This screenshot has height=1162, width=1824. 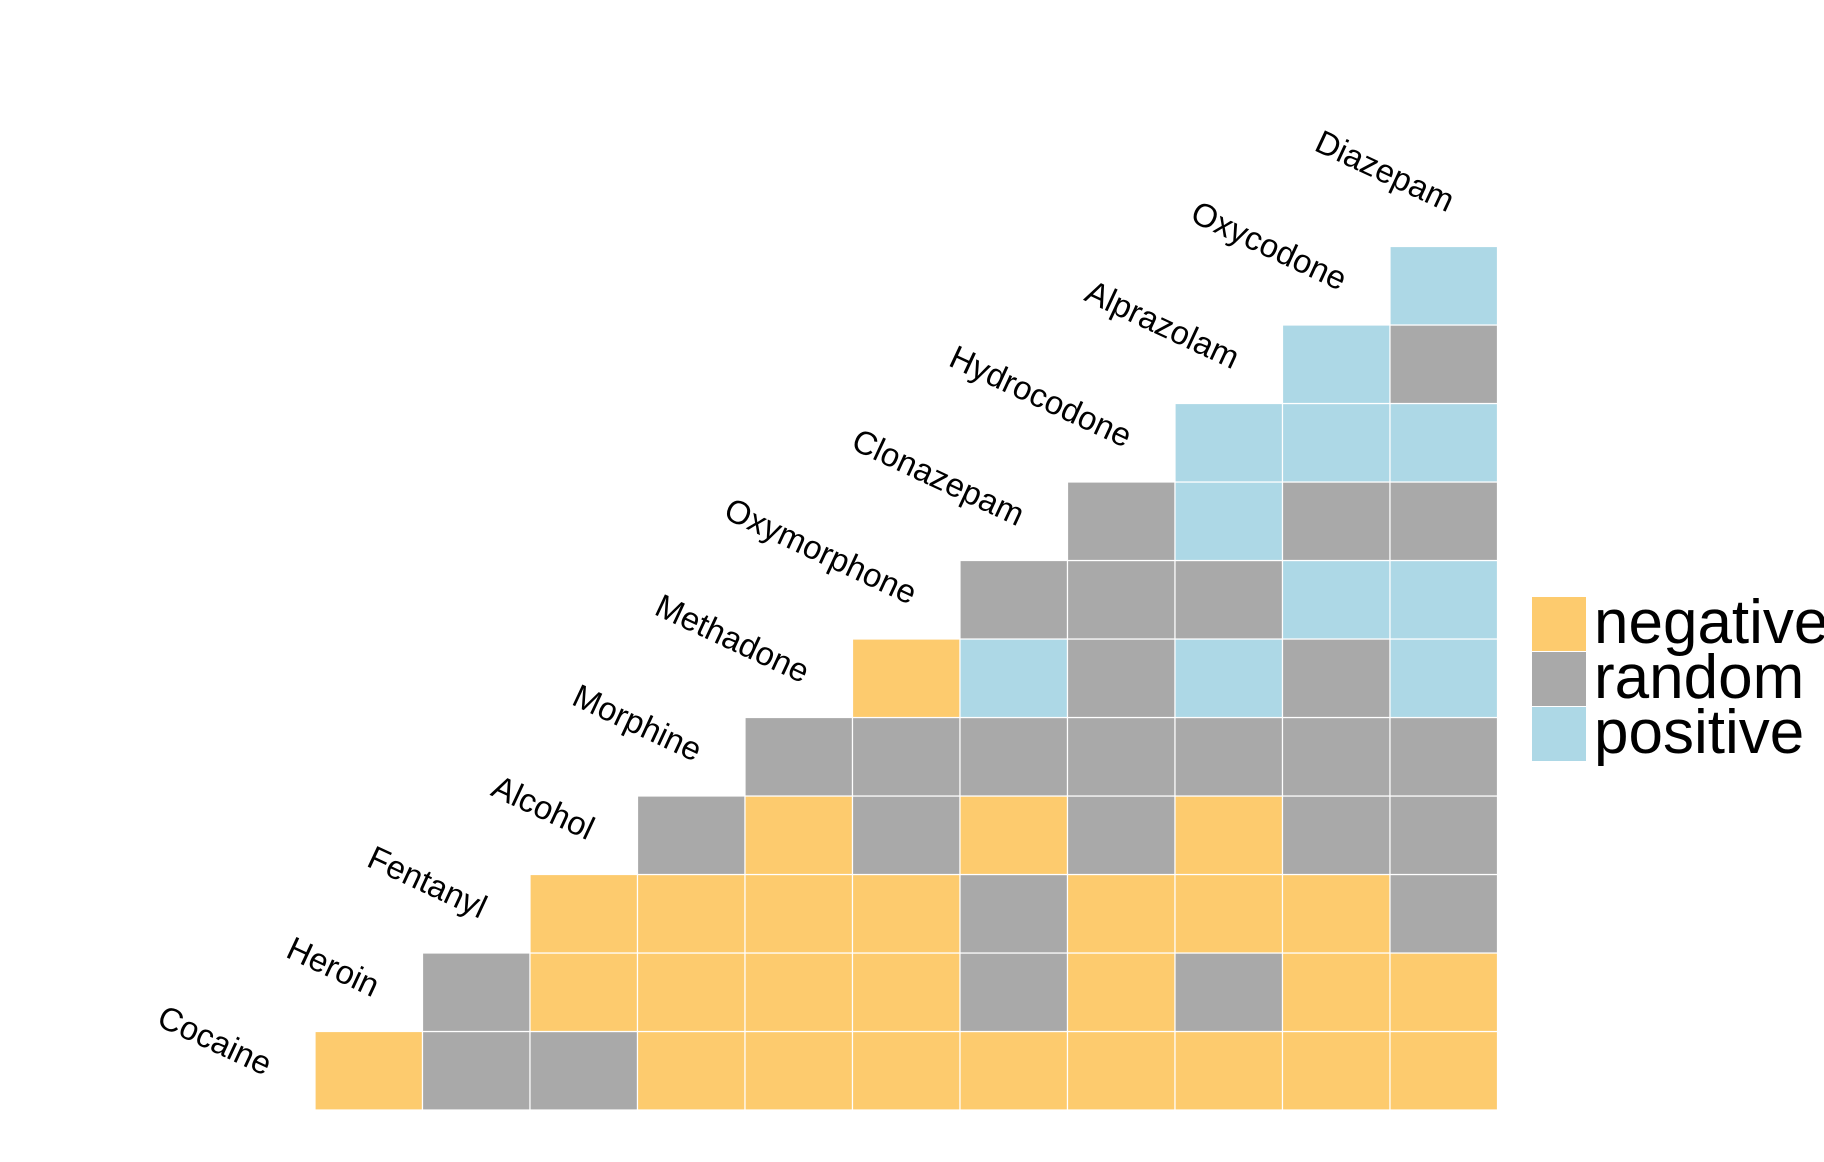 What do you see at coordinates (906, 835) in the screenshot?
I see `heatmap-cell-alcohol-oxymorphone` at bounding box center [906, 835].